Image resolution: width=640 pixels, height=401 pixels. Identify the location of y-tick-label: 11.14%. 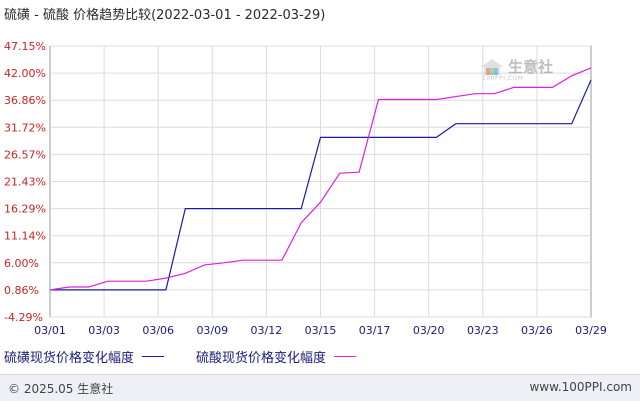
(25, 236).